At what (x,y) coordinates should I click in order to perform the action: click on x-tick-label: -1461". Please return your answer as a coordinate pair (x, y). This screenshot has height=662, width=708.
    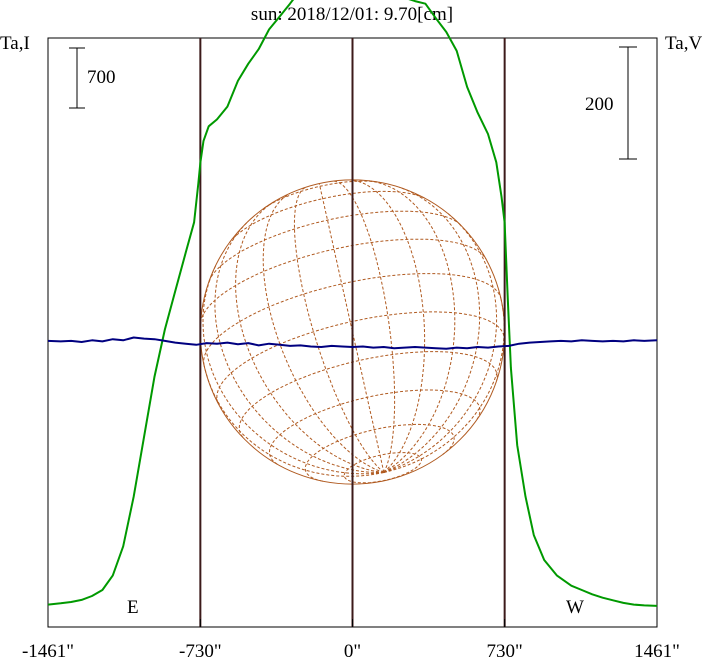
    Looking at the image, I should click on (48, 651).